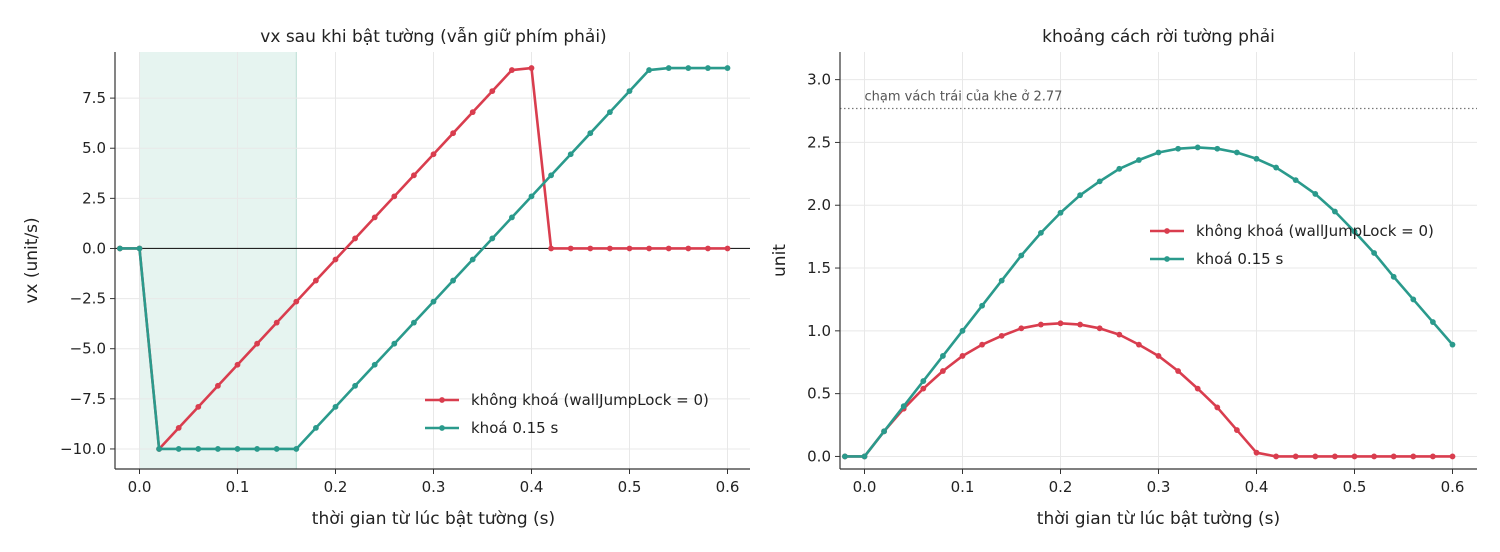 This screenshot has width=1500, height=552. Describe the element at coordinates (780, 260) in the screenshot. I see `y-axis-label: unit` at that location.